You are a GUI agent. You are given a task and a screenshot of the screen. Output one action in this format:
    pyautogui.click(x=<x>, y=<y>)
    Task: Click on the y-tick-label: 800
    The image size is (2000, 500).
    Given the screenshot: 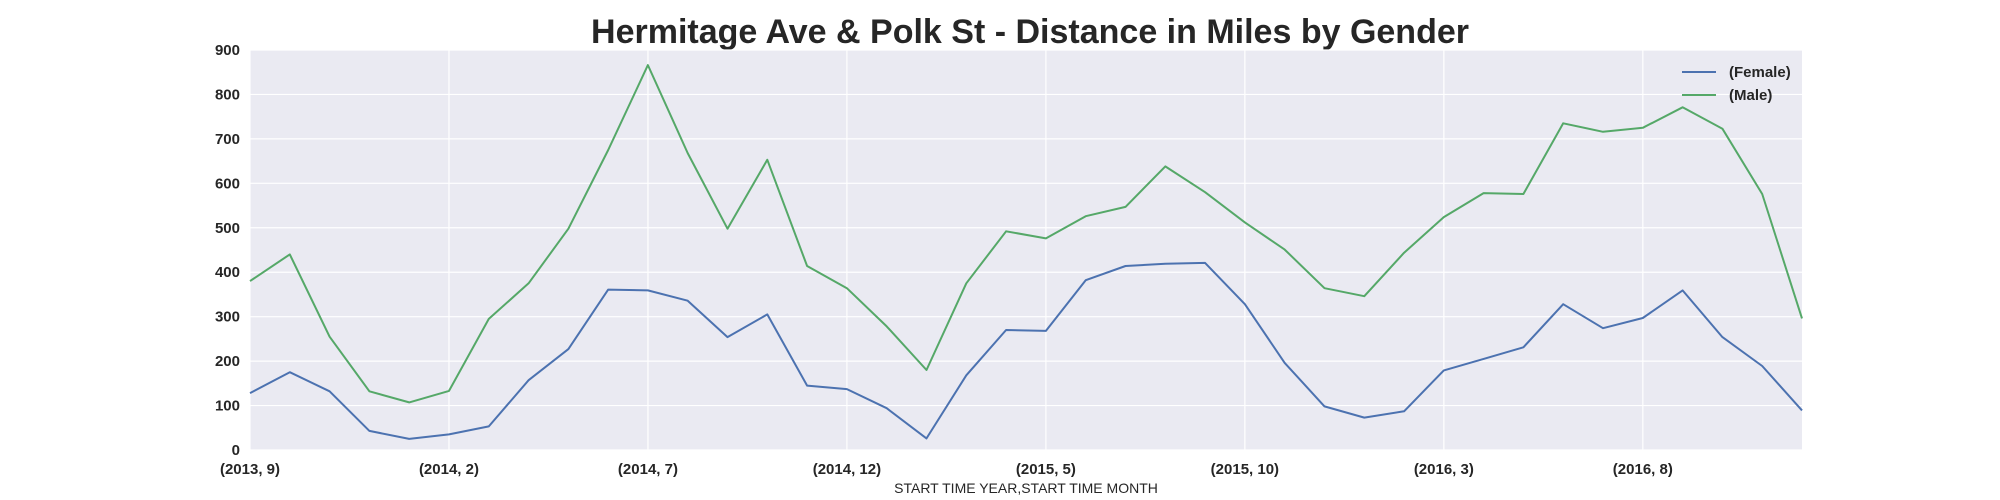 What is the action you would take?
    pyautogui.click(x=227, y=94)
    